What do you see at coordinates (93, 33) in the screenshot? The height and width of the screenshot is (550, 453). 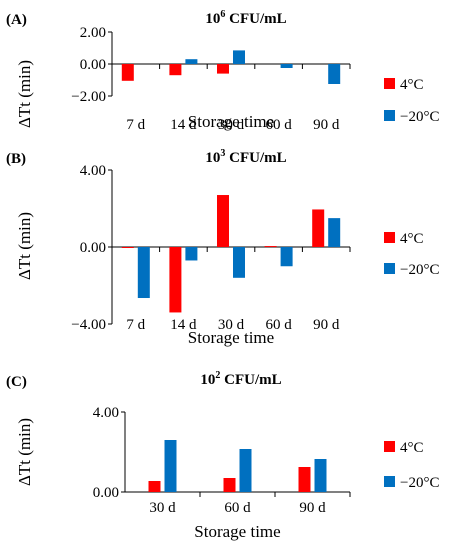 I see `y-tick-label: 2.00` at bounding box center [93, 33].